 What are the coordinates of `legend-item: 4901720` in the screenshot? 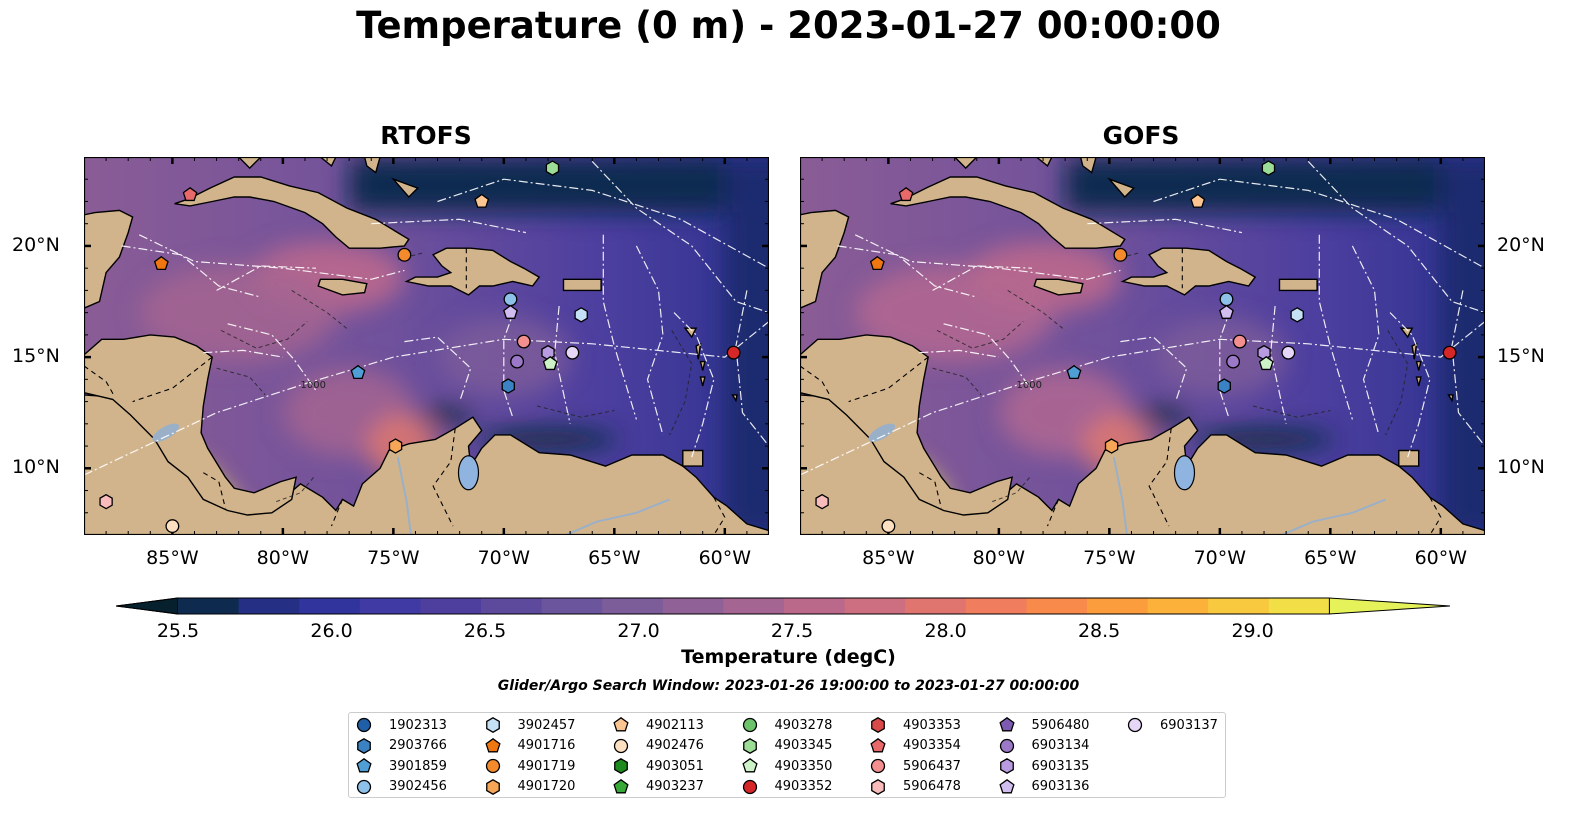 It's located at (529, 787).